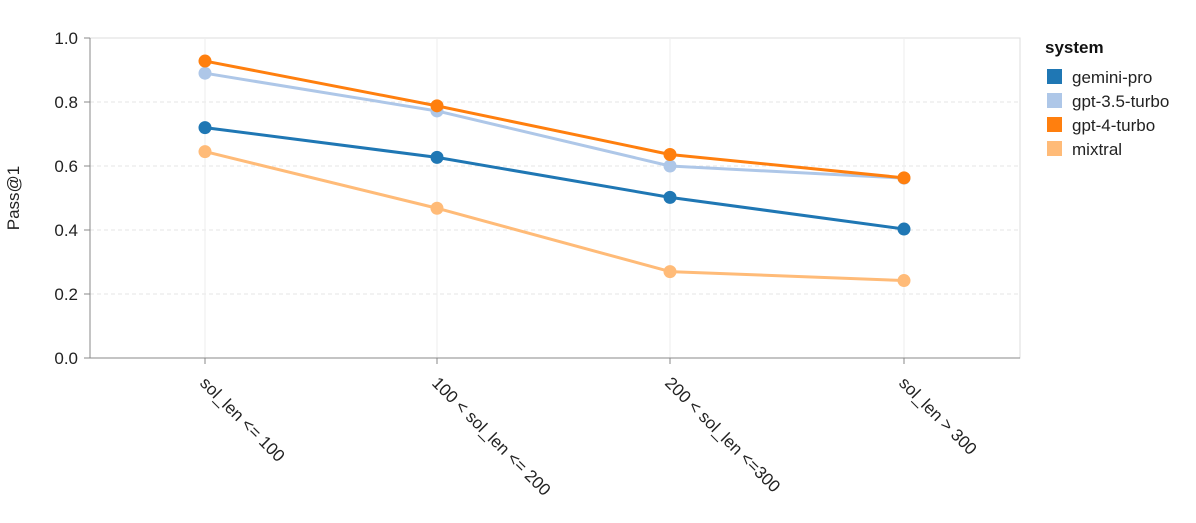 The width and height of the screenshot is (1196, 523). I want to click on x-tick-label: sol_len > 300, so click(937, 415).